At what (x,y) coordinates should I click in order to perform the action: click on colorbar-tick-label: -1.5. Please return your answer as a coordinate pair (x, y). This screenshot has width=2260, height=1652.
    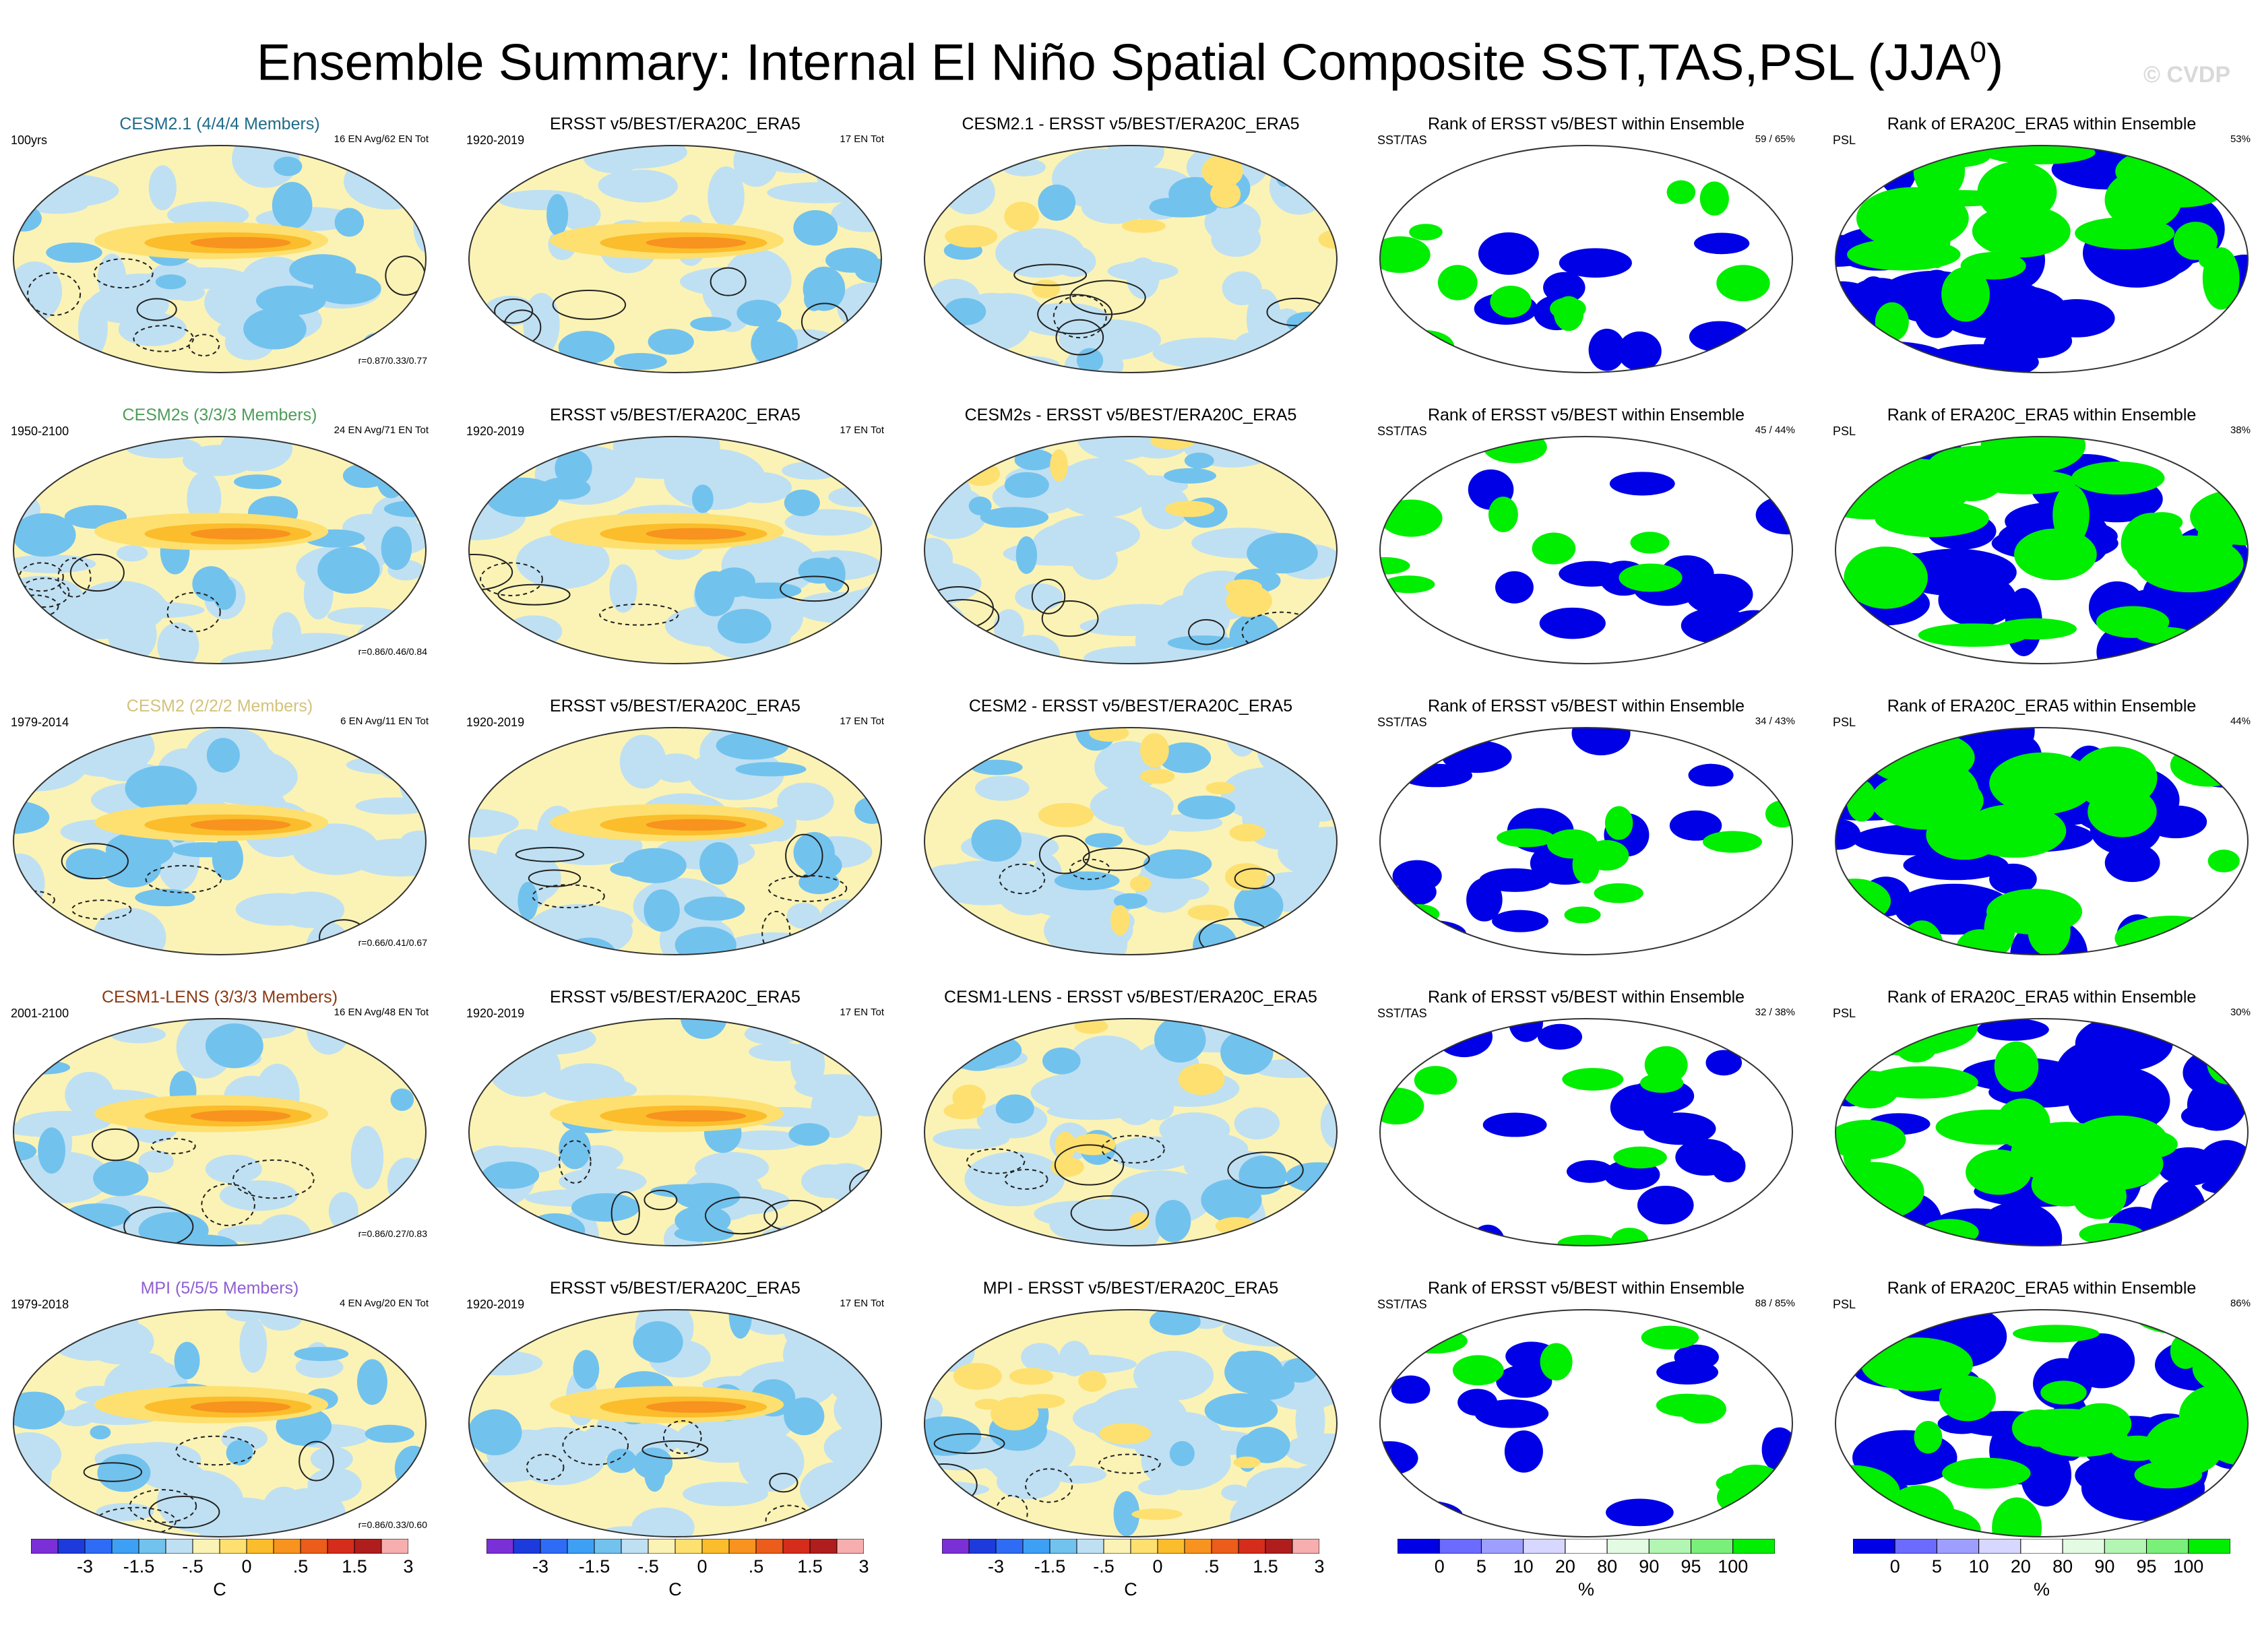
    Looking at the image, I should click on (139, 1566).